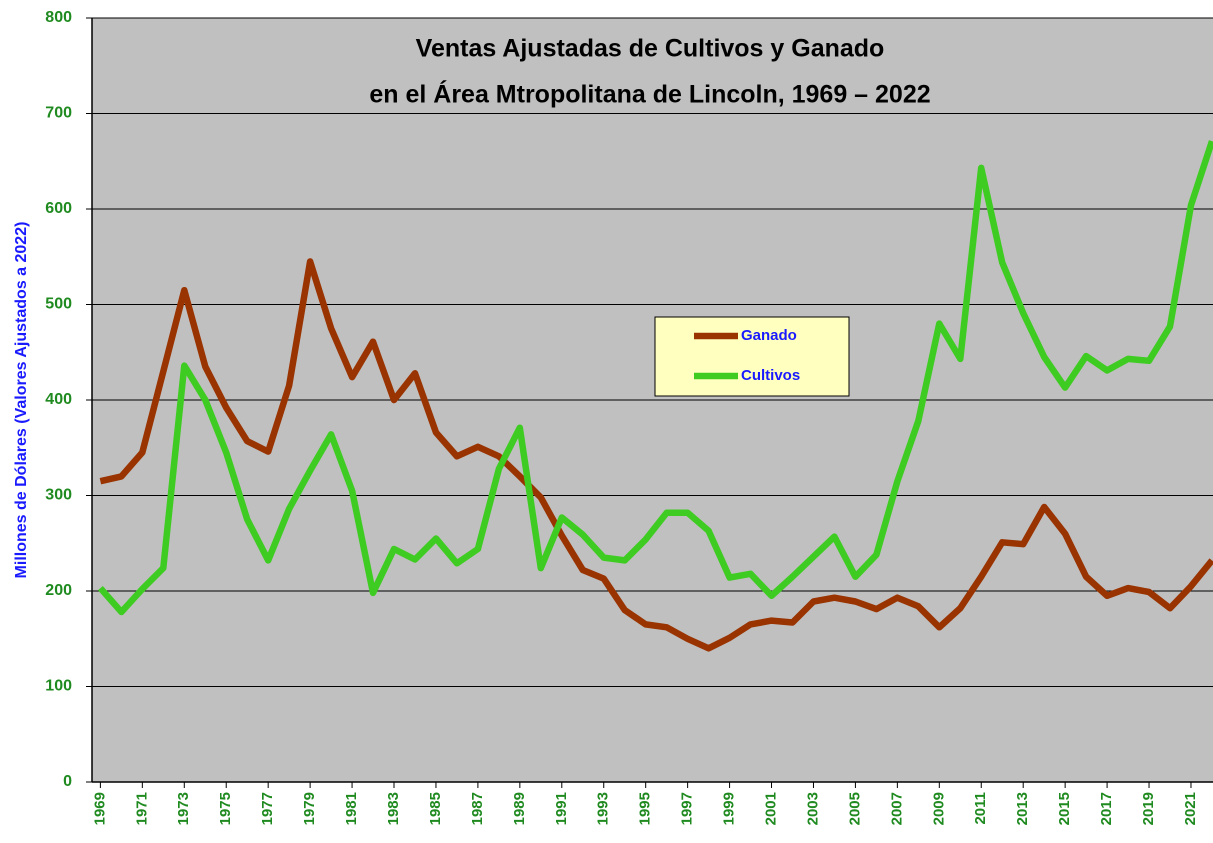 Image resolution: width=1213 pixels, height=843 pixels. Describe the element at coordinates (1106, 808) in the screenshot. I see `x-tick-label: 2017` at that location.